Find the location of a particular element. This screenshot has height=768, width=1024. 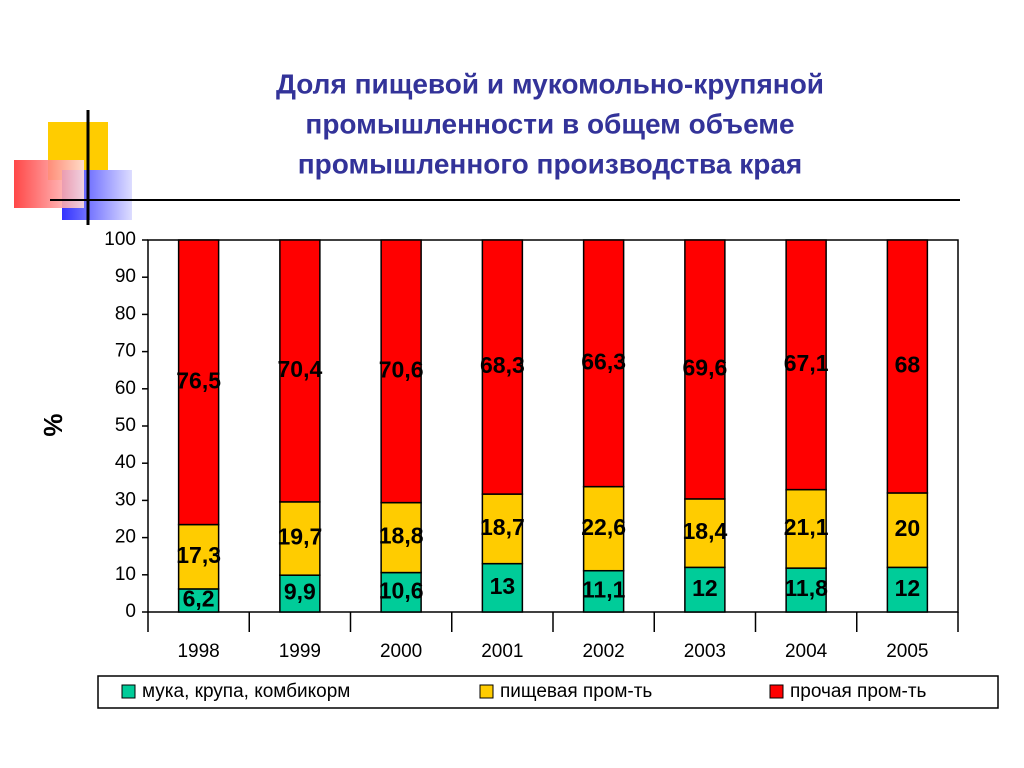

data-label: 68,3 is located at coordinates (502, 365).